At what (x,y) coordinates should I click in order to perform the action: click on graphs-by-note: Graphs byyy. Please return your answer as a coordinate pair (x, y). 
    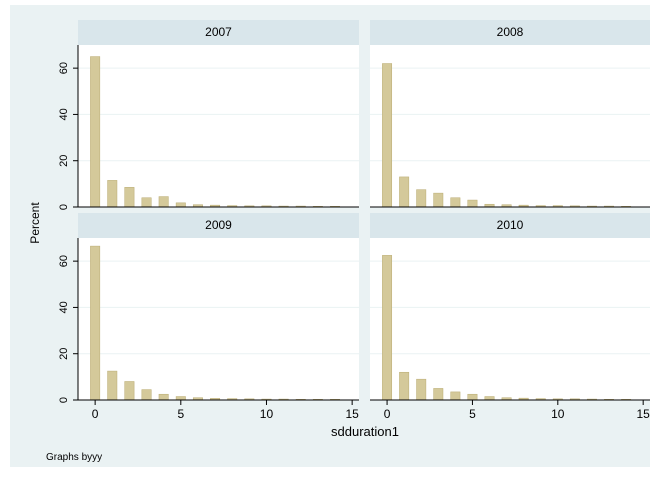
    Looking at the image, I should click on (74, 457).